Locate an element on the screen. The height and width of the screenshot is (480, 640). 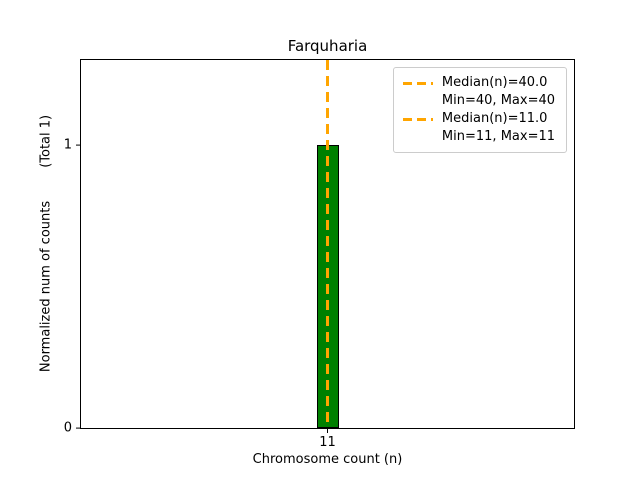
legend-sublabel: Min=11, Max=11 is located at coordinates (498, 136).